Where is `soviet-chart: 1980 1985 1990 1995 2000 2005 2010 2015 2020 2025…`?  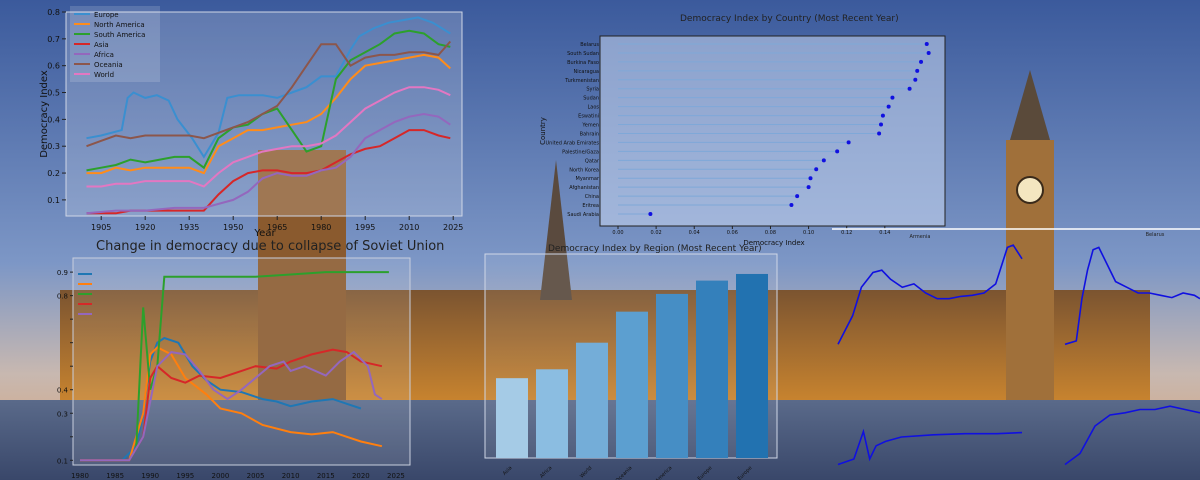 soviet-chart: 1980 1985 1990 1995 2000 2005 2010 2015 2020 2025… is located at coordinates (234, 368).